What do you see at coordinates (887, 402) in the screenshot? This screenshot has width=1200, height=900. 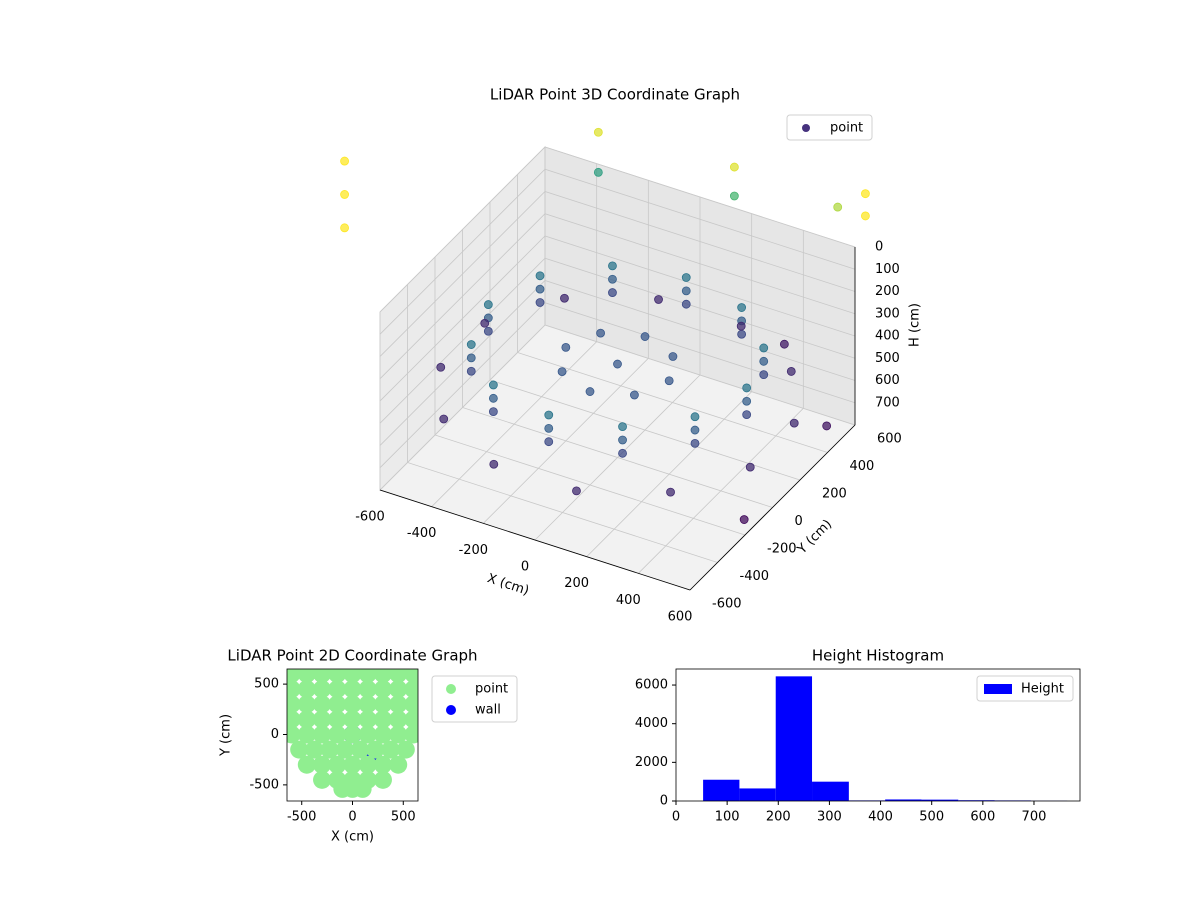 I see `z-tick-label: 700` at bounding box center [887, 402].